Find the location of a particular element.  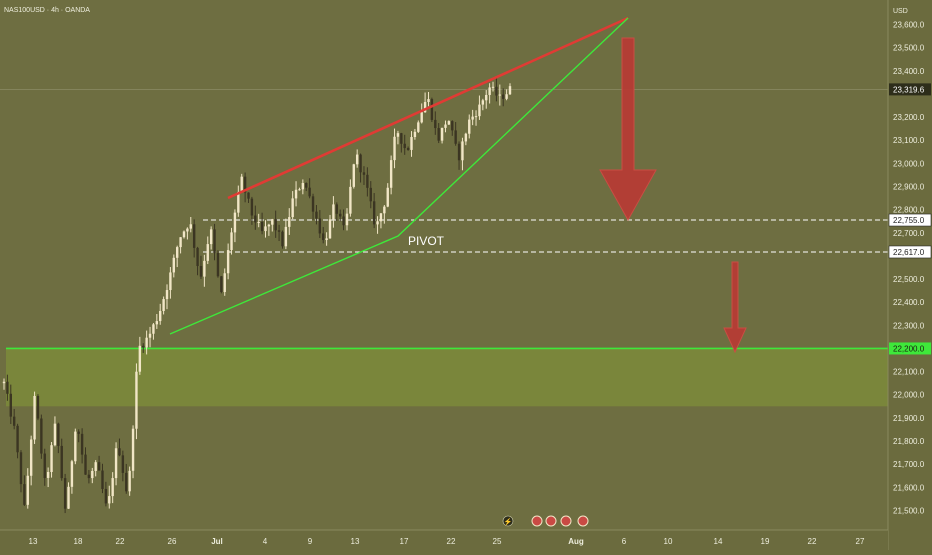

time-tick-label: 22 is located at coordinates (451, 541).